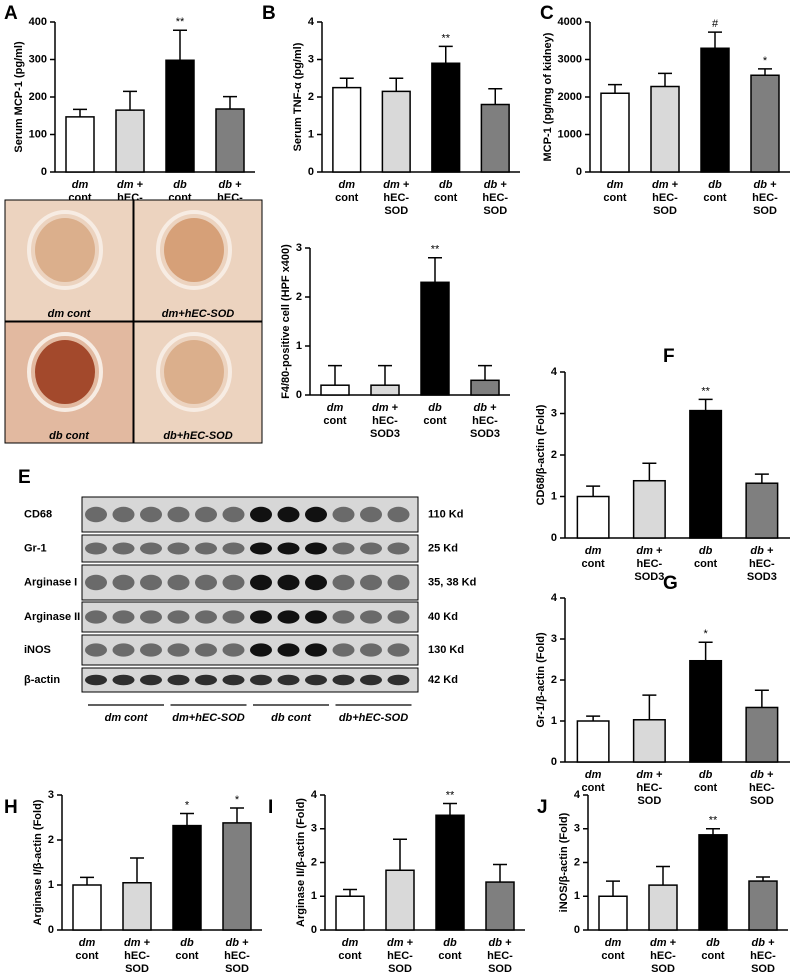 This screenshot has width=799, height=972. What do you see at coordinates (24, 477) in the screenshot?
I see `panel-letter: E` at bounding box center [24, 477].